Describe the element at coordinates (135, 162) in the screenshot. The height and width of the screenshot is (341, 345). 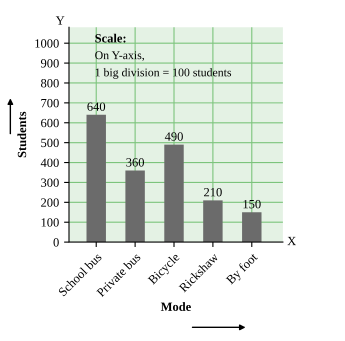
I see `data-label: 360` at that location.